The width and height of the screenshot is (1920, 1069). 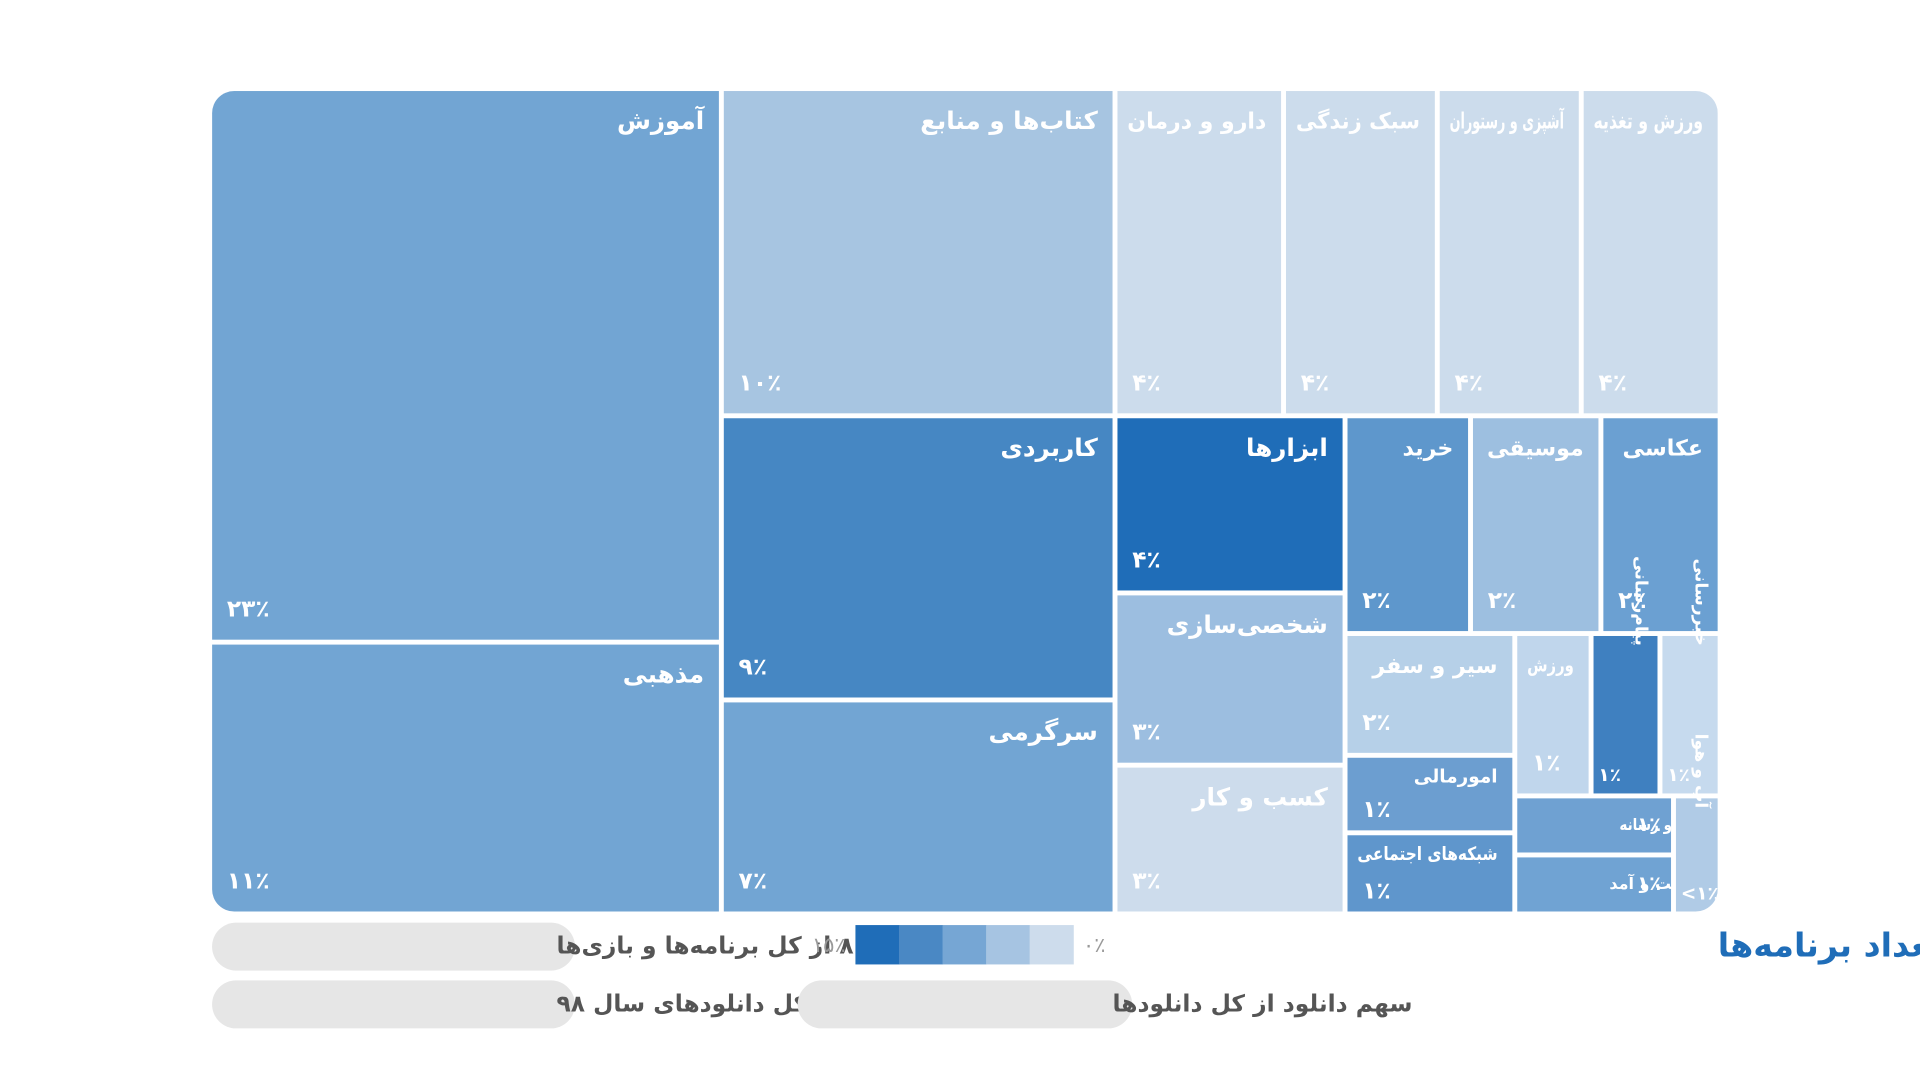 I want to click on legend-title: سهم دانلود از کل دانلودها, so click(x=1263, y=1004).